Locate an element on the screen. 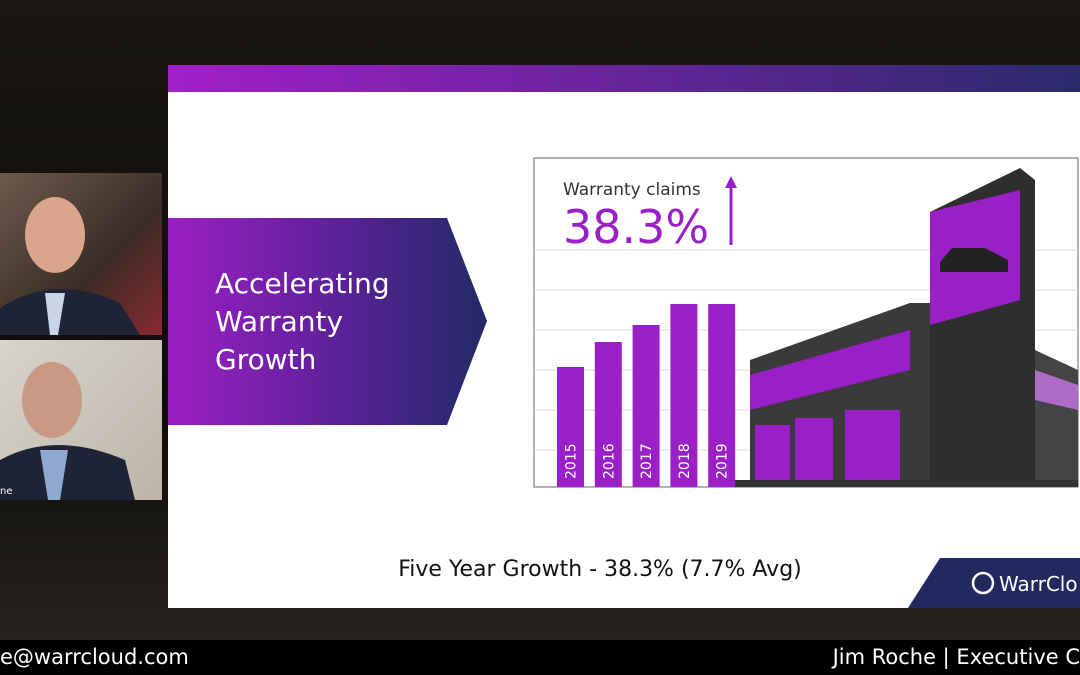 Image resolution: width=1080 pixels, height=675 pixels. bar-label: 2015 is located at coordinates (572, 461).